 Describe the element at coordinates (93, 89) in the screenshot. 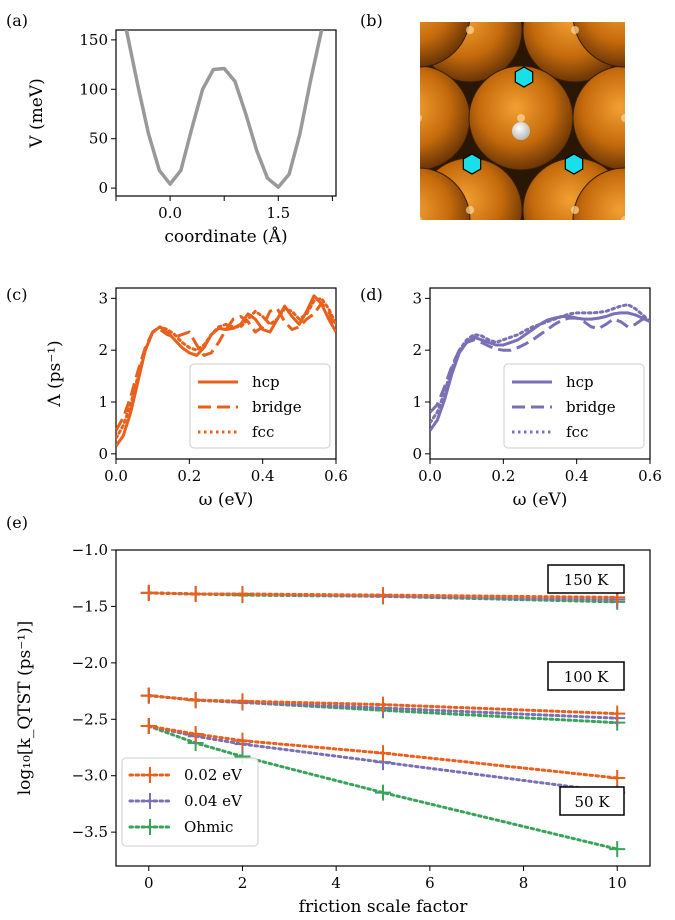

I see `y-tick-label: 100` at that location.